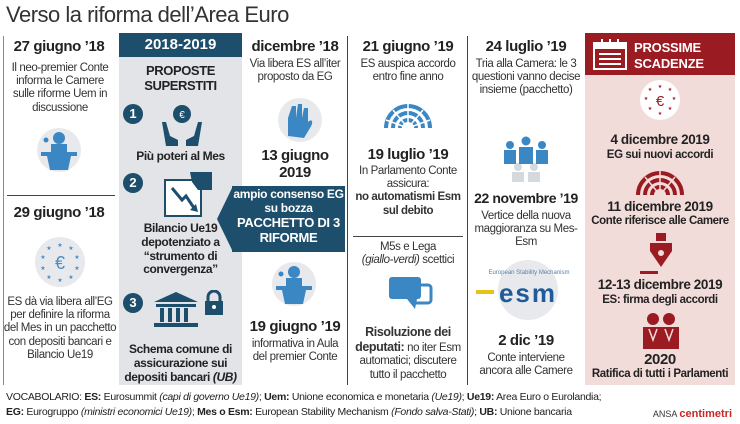 This screenshot has width=740, height=424. What do you see at coordinates (660, 256) in the screenshot?
I see `fountain-pen-icon` at bounding box center [660, 256].